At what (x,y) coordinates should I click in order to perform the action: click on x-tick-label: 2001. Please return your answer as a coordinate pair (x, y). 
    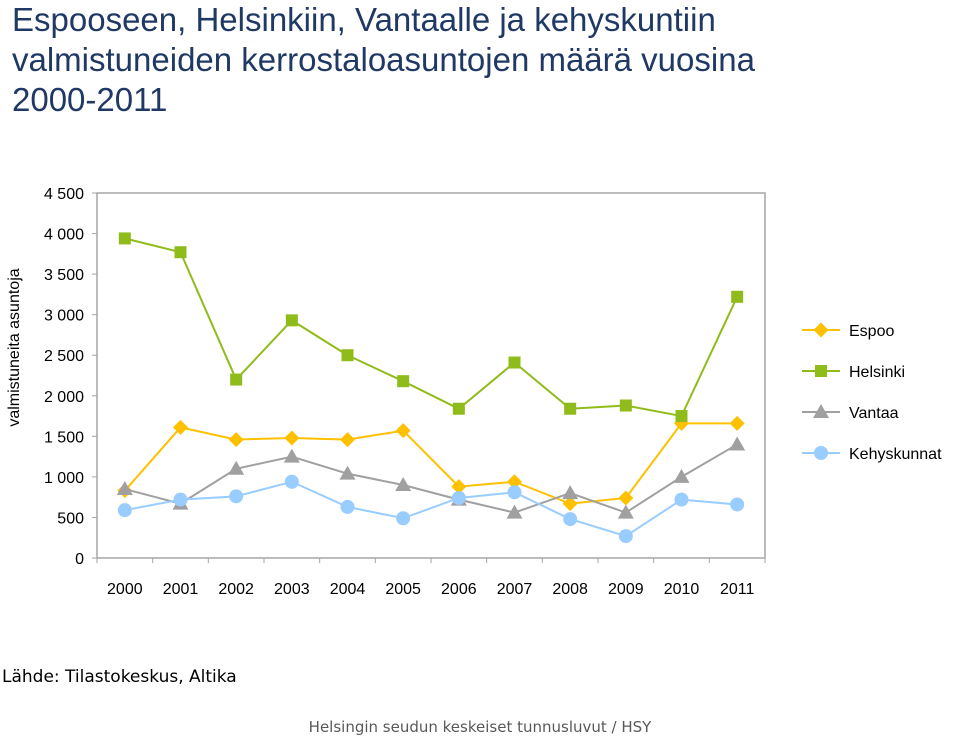
    Looking at the image, I should click on (181, 589).